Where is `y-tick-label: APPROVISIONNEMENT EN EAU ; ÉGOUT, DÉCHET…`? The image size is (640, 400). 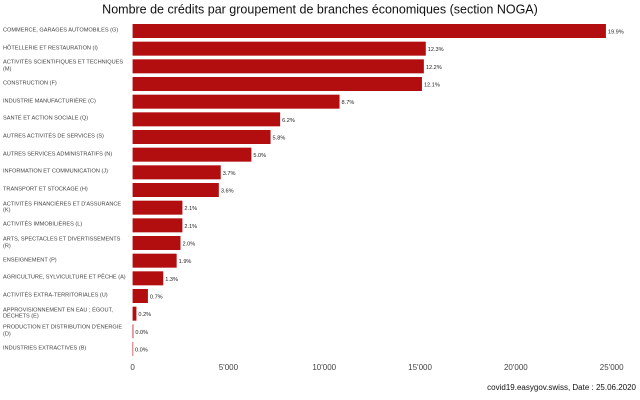 y-tick-label: APPROVISIONNEMENT EN EAU ; ÉGOUT, DÉCHET… is located at coordinates (58, 313).